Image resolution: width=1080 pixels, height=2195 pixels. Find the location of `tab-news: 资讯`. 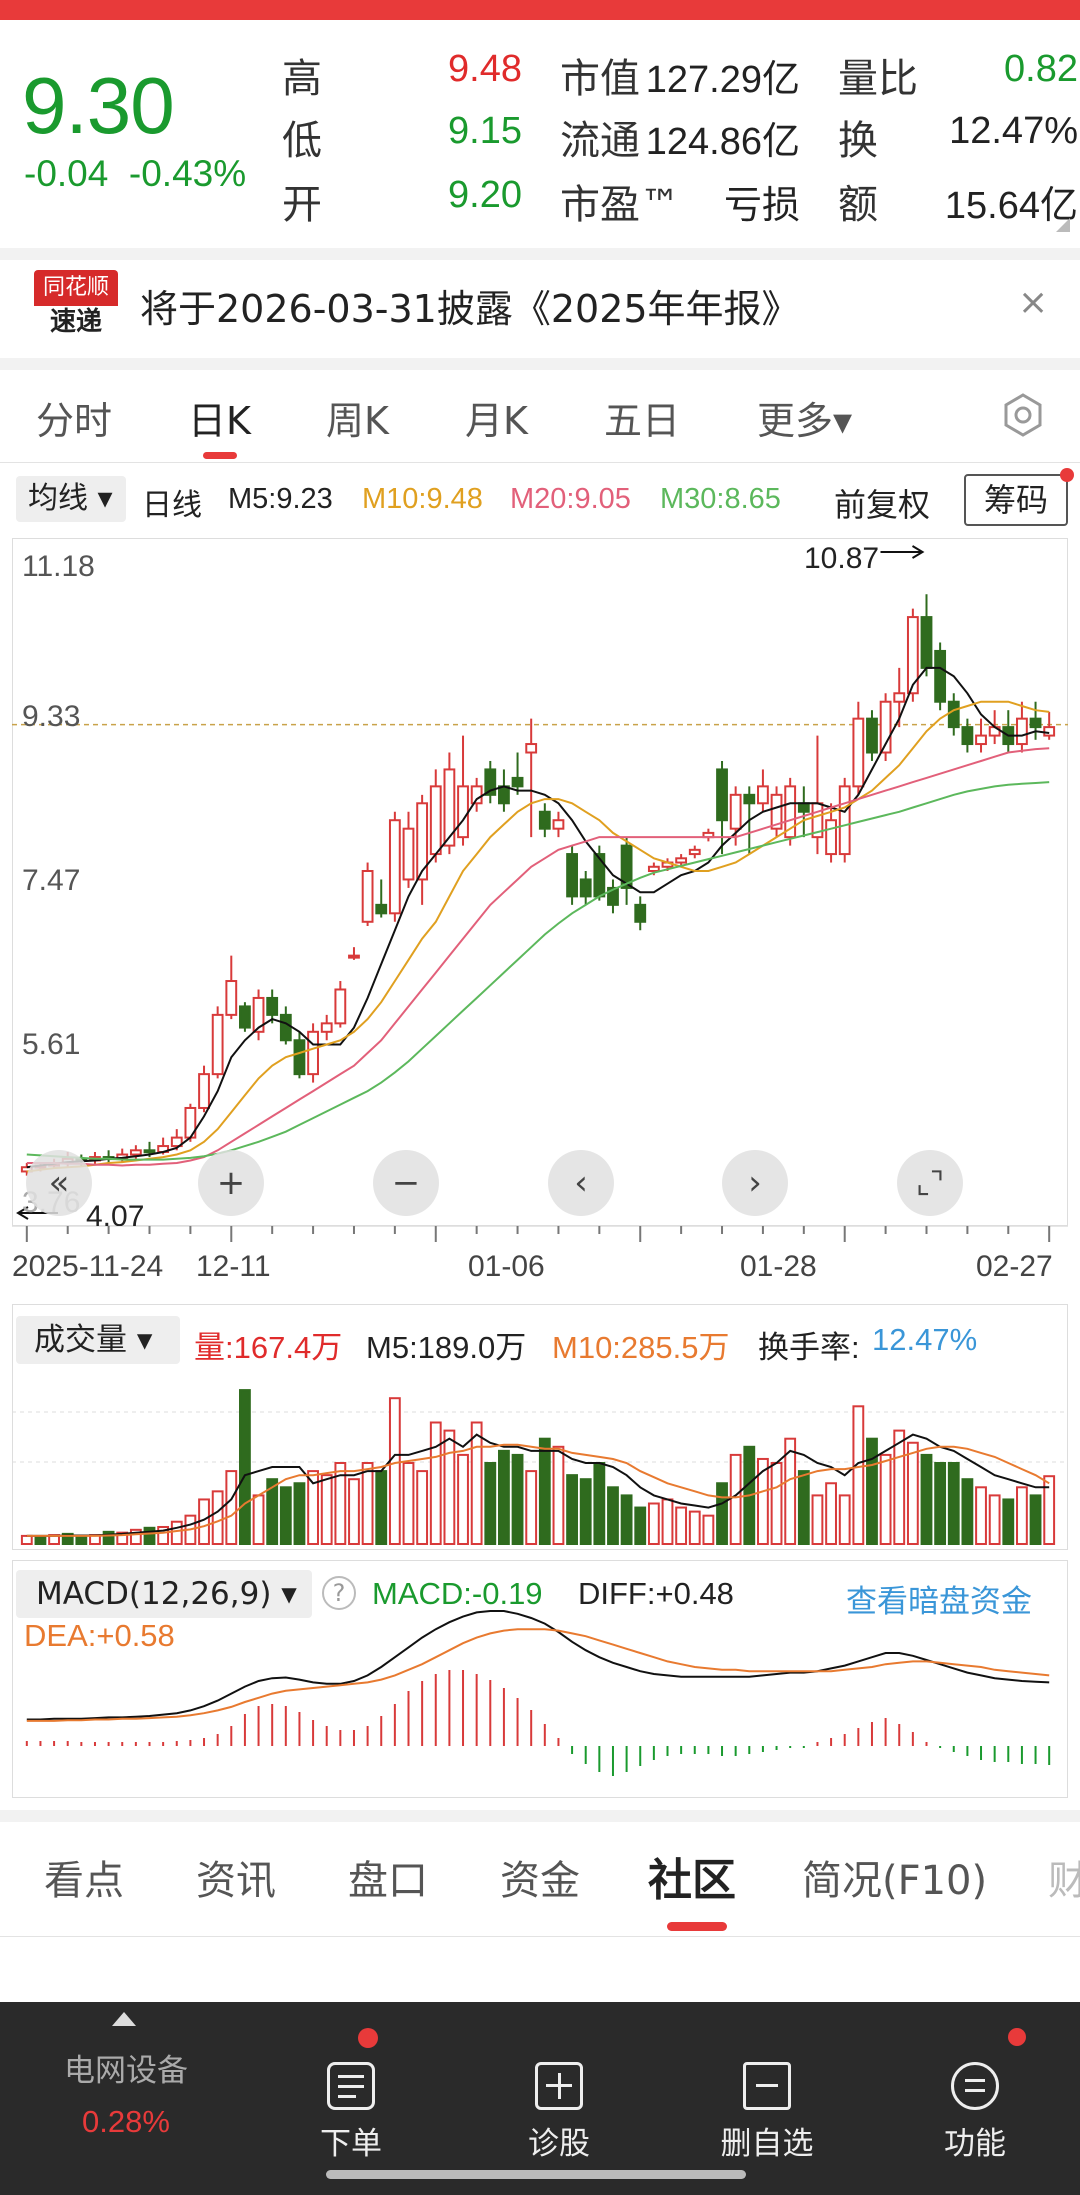

tab-news: 资讯 is located at coordinates (236, 1881).